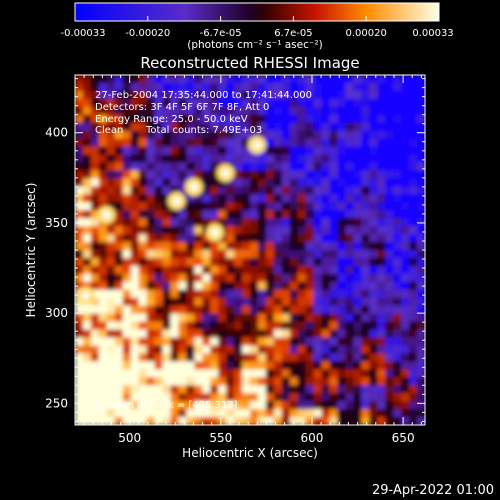 The width and height of the screenshot is (500, 500). What do you see at coordinates (147, 33) in the screenshot?
I see `colorbar-tick-label: -0.00020` at bounding box center [147, 33].